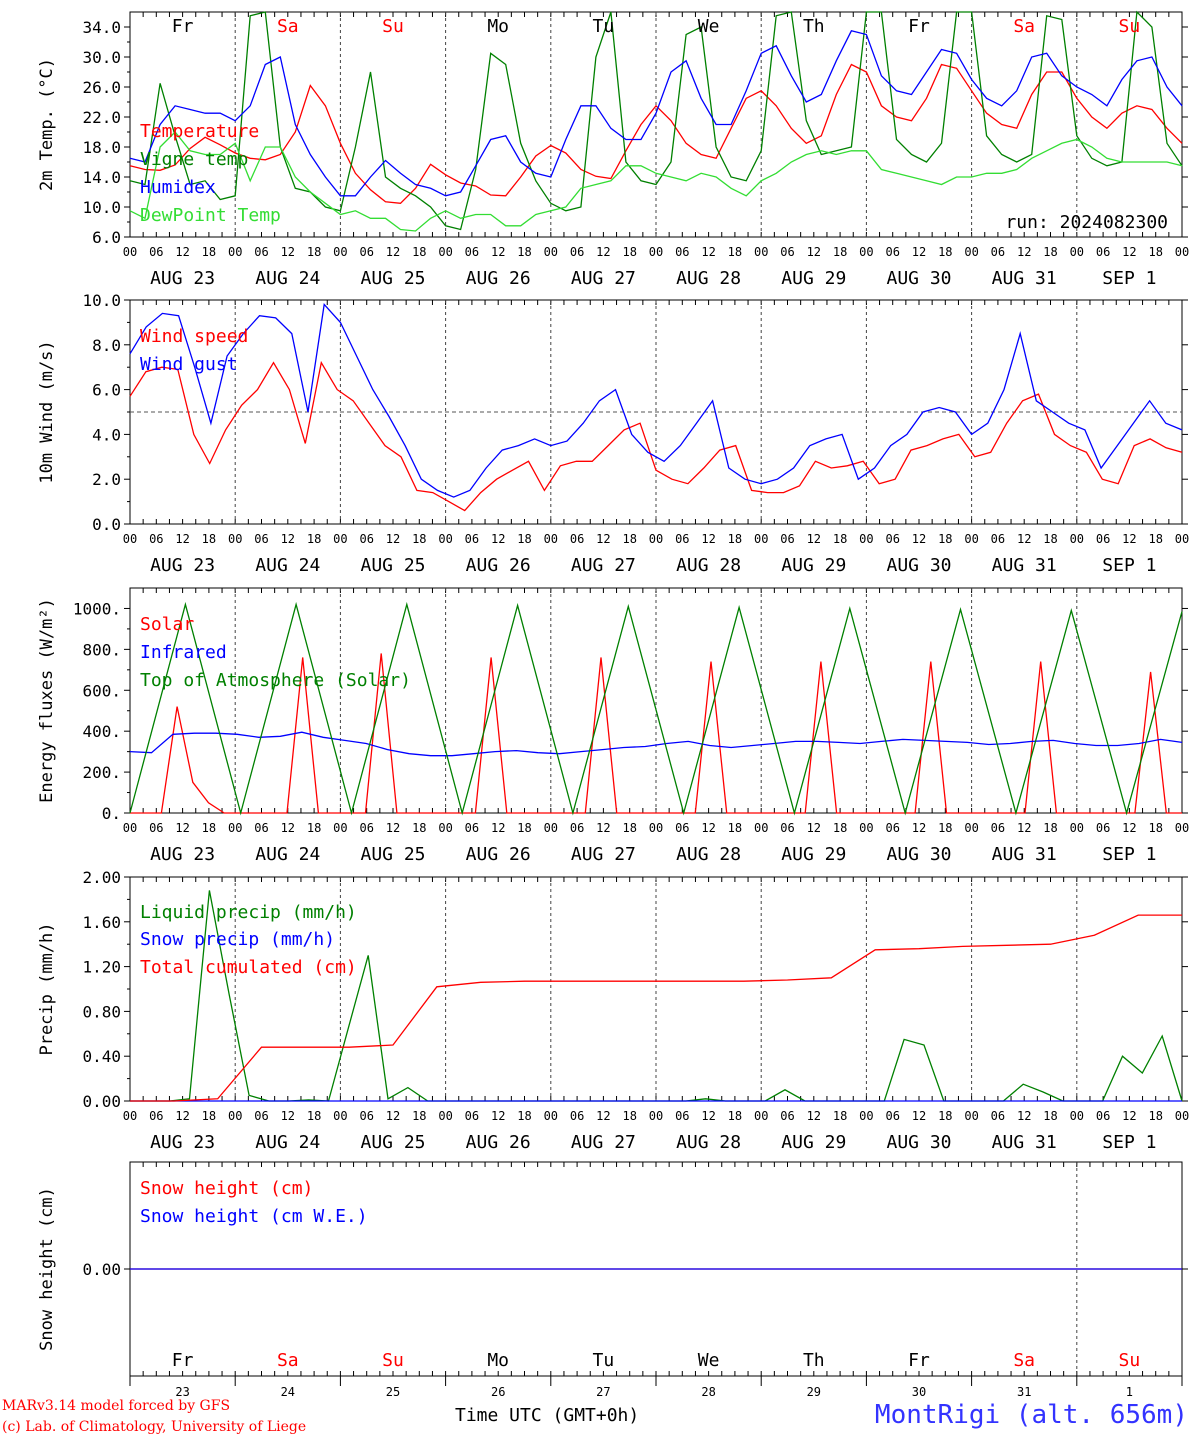  What do you see at coordinates (210, 215) in the screenshot?
I see `legend-entry: DewPoint Temp` at bounding box center [210, 215].